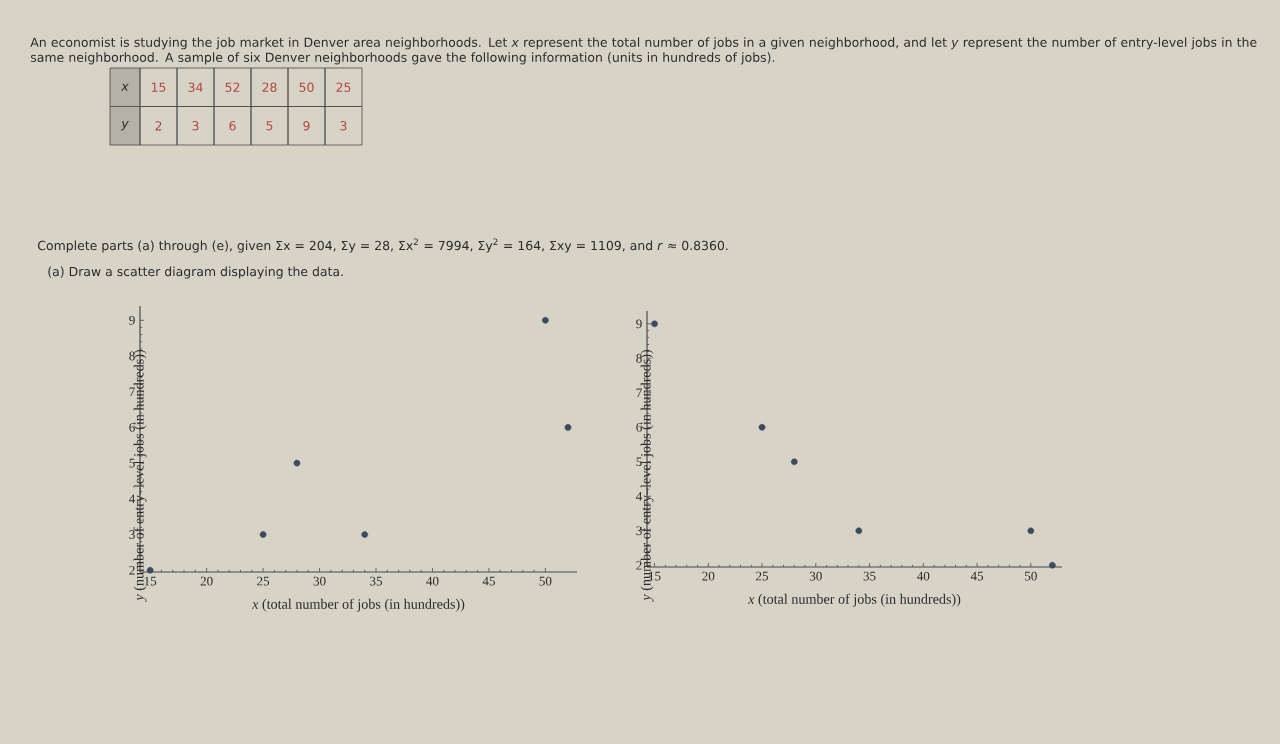 The image size is (1280, 744). Describe the element at coordinates (125, 126) in the screenshot. I see `text: y` at that location.